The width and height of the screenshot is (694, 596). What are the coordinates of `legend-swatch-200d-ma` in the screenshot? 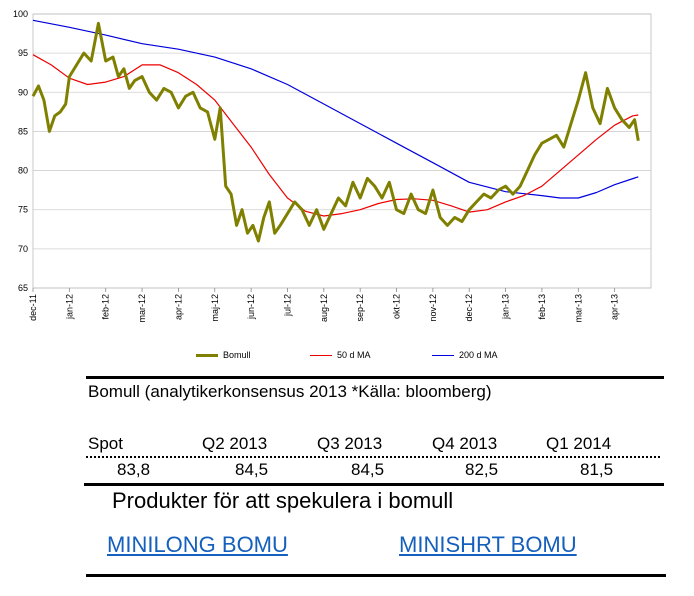 It's located at (443, 355).